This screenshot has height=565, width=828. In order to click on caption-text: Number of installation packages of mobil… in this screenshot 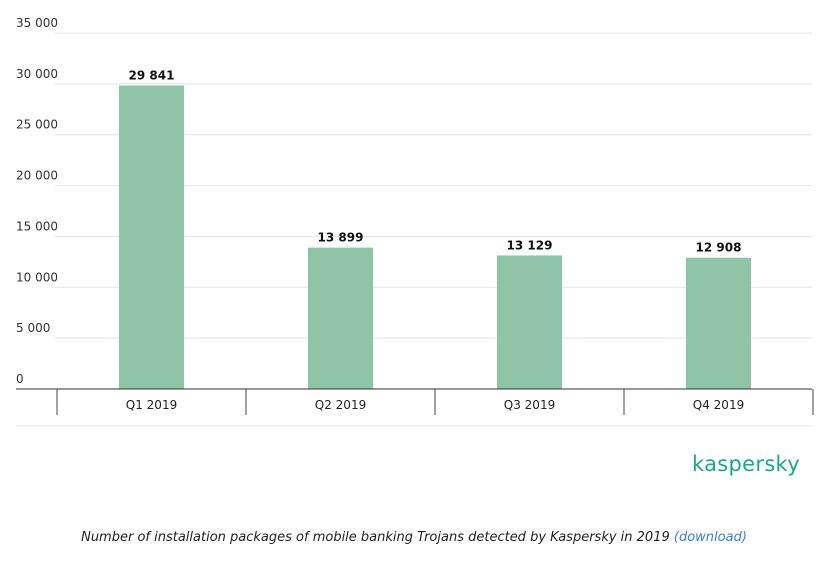, I will do `click(375, 537)`.